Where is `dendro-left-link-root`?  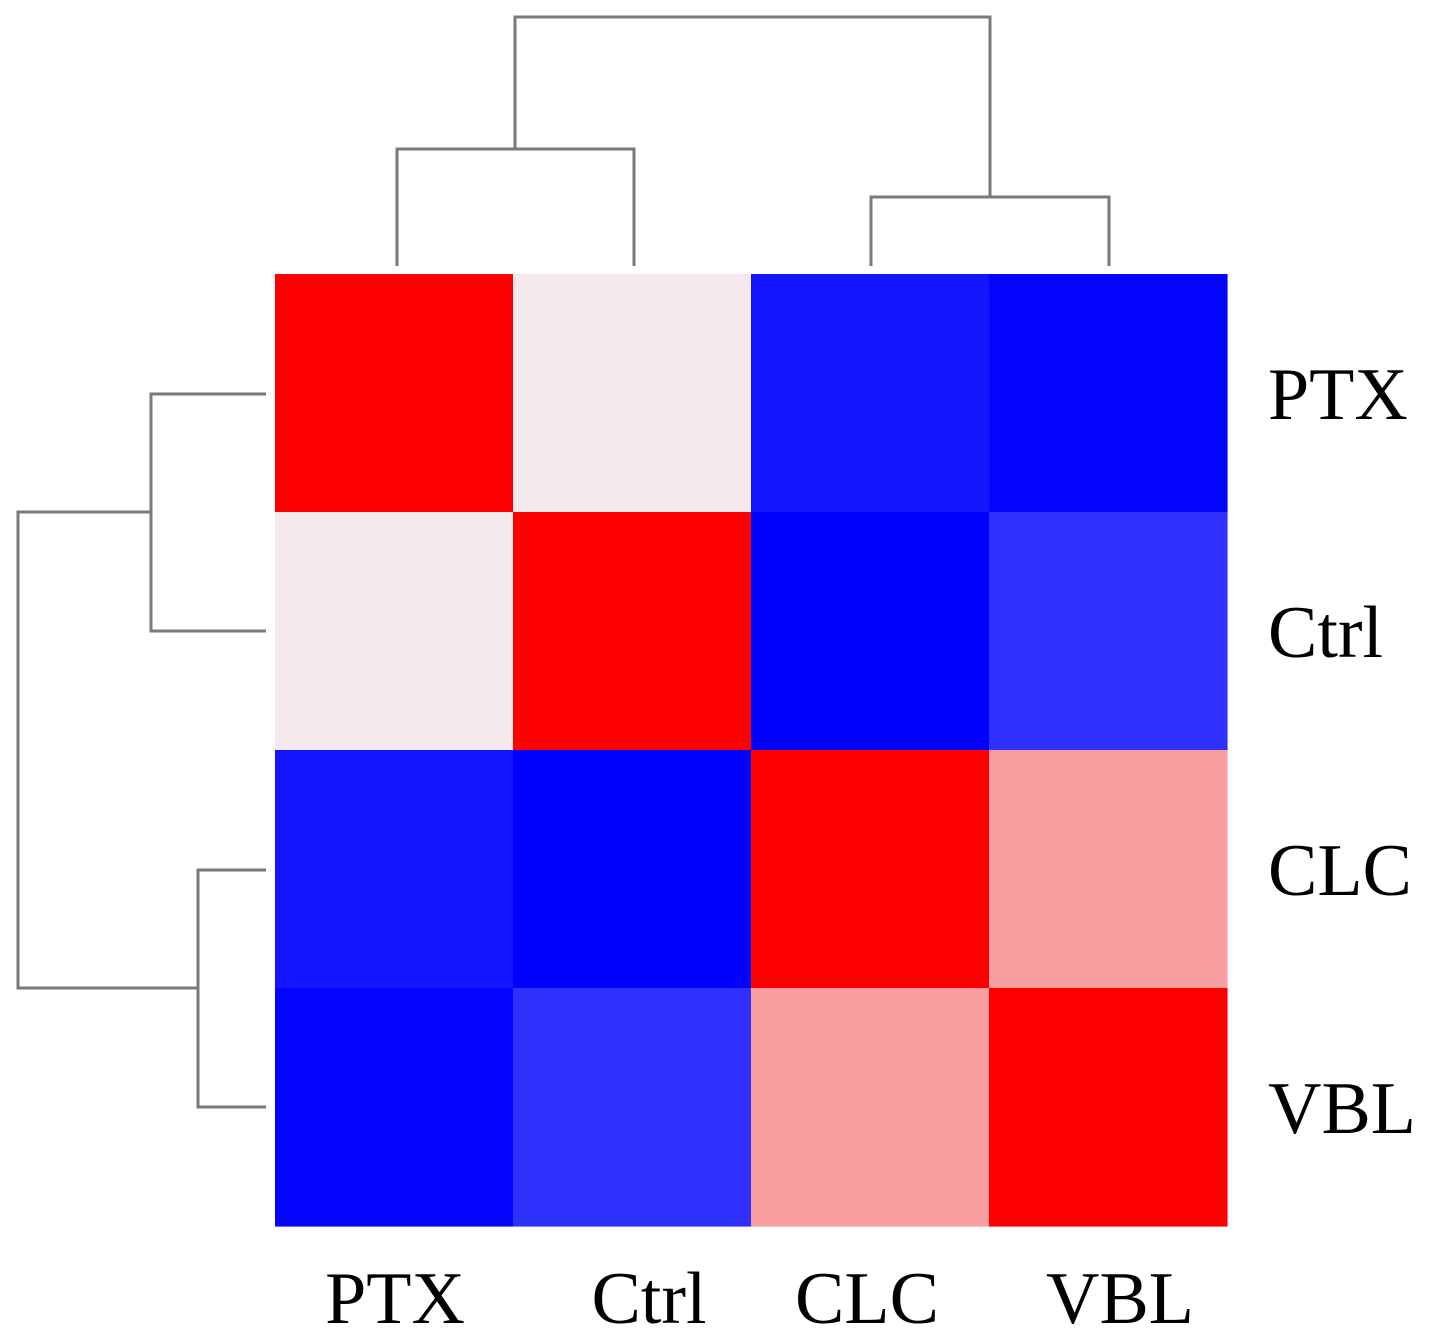
dendro-left-link-root is located at coordinates (107, 750).